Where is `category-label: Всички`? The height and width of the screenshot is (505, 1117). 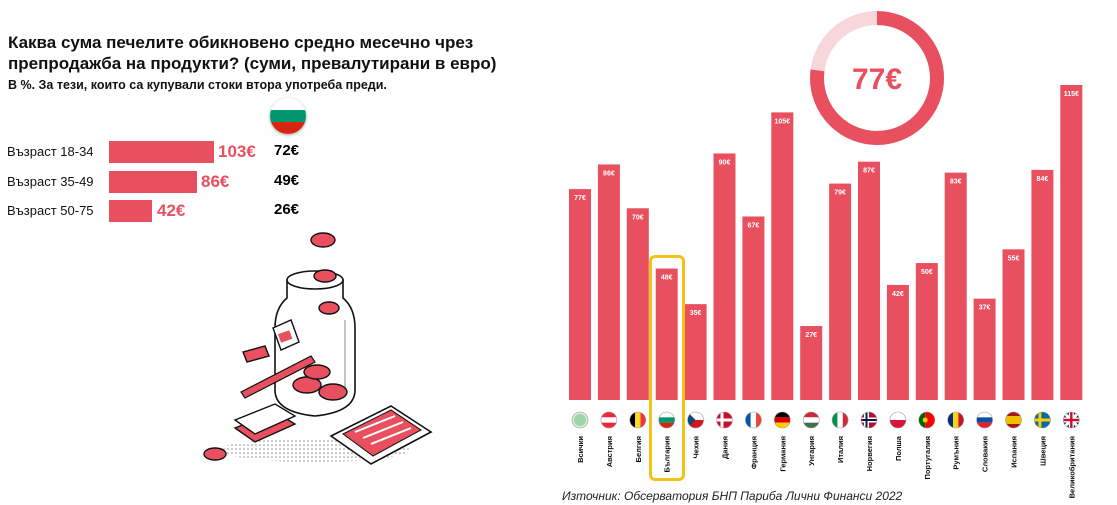
category-label: Всички is located at coordinates (580, 449).